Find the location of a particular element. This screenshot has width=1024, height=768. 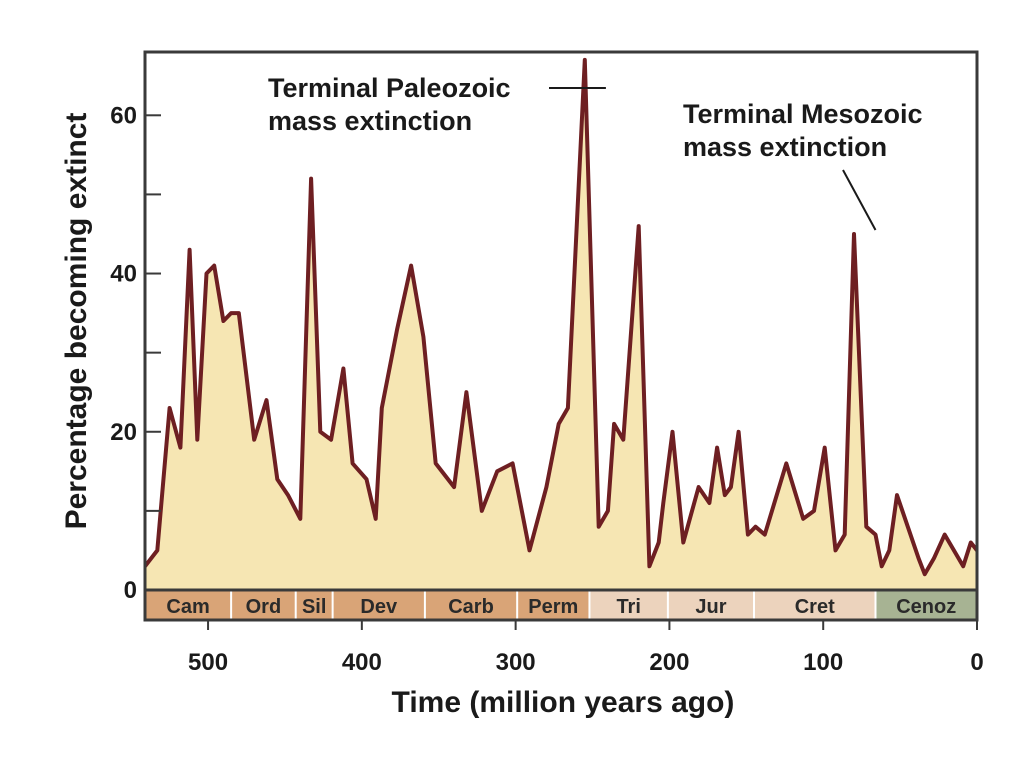

y-tick-label: 20 is located at coordinates (123, 432).